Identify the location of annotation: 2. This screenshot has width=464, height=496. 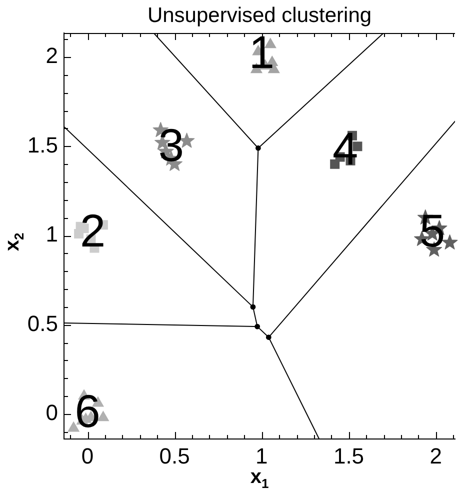
(93, 230).